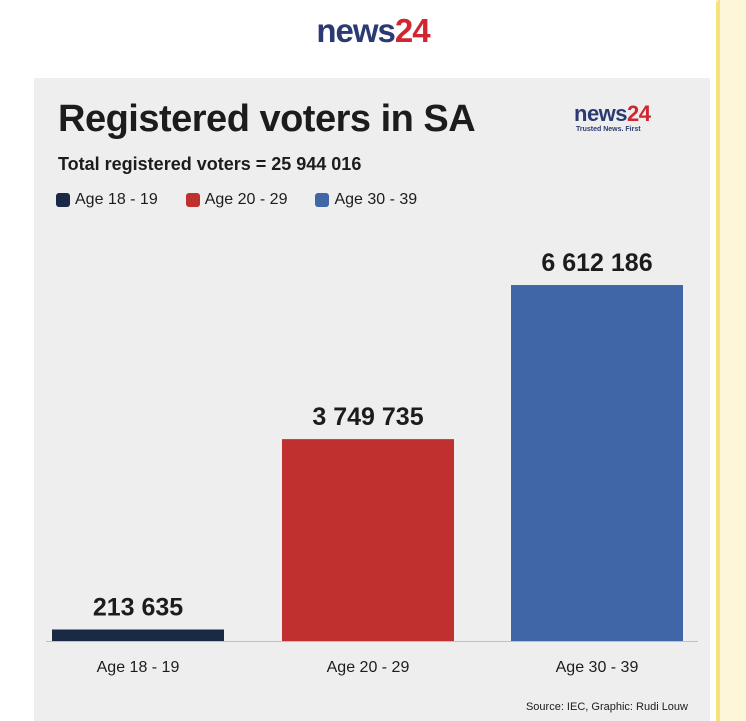 This screenshot has height=721, width=746. Describe the element at coordinates (601, 113) in the screenshot. I see `small-logo-news-text: news` at that location.